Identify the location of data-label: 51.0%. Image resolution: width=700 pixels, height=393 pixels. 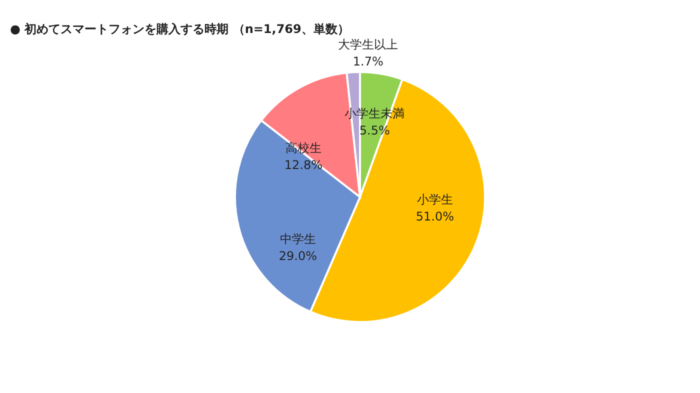
(435, 216).